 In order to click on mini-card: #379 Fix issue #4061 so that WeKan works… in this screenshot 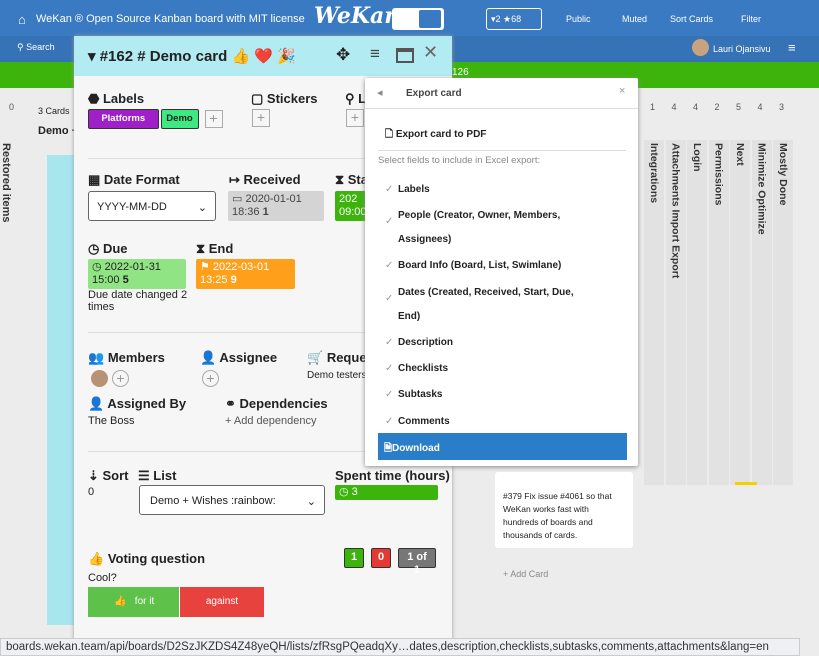, I will do `click(564, 510)`.